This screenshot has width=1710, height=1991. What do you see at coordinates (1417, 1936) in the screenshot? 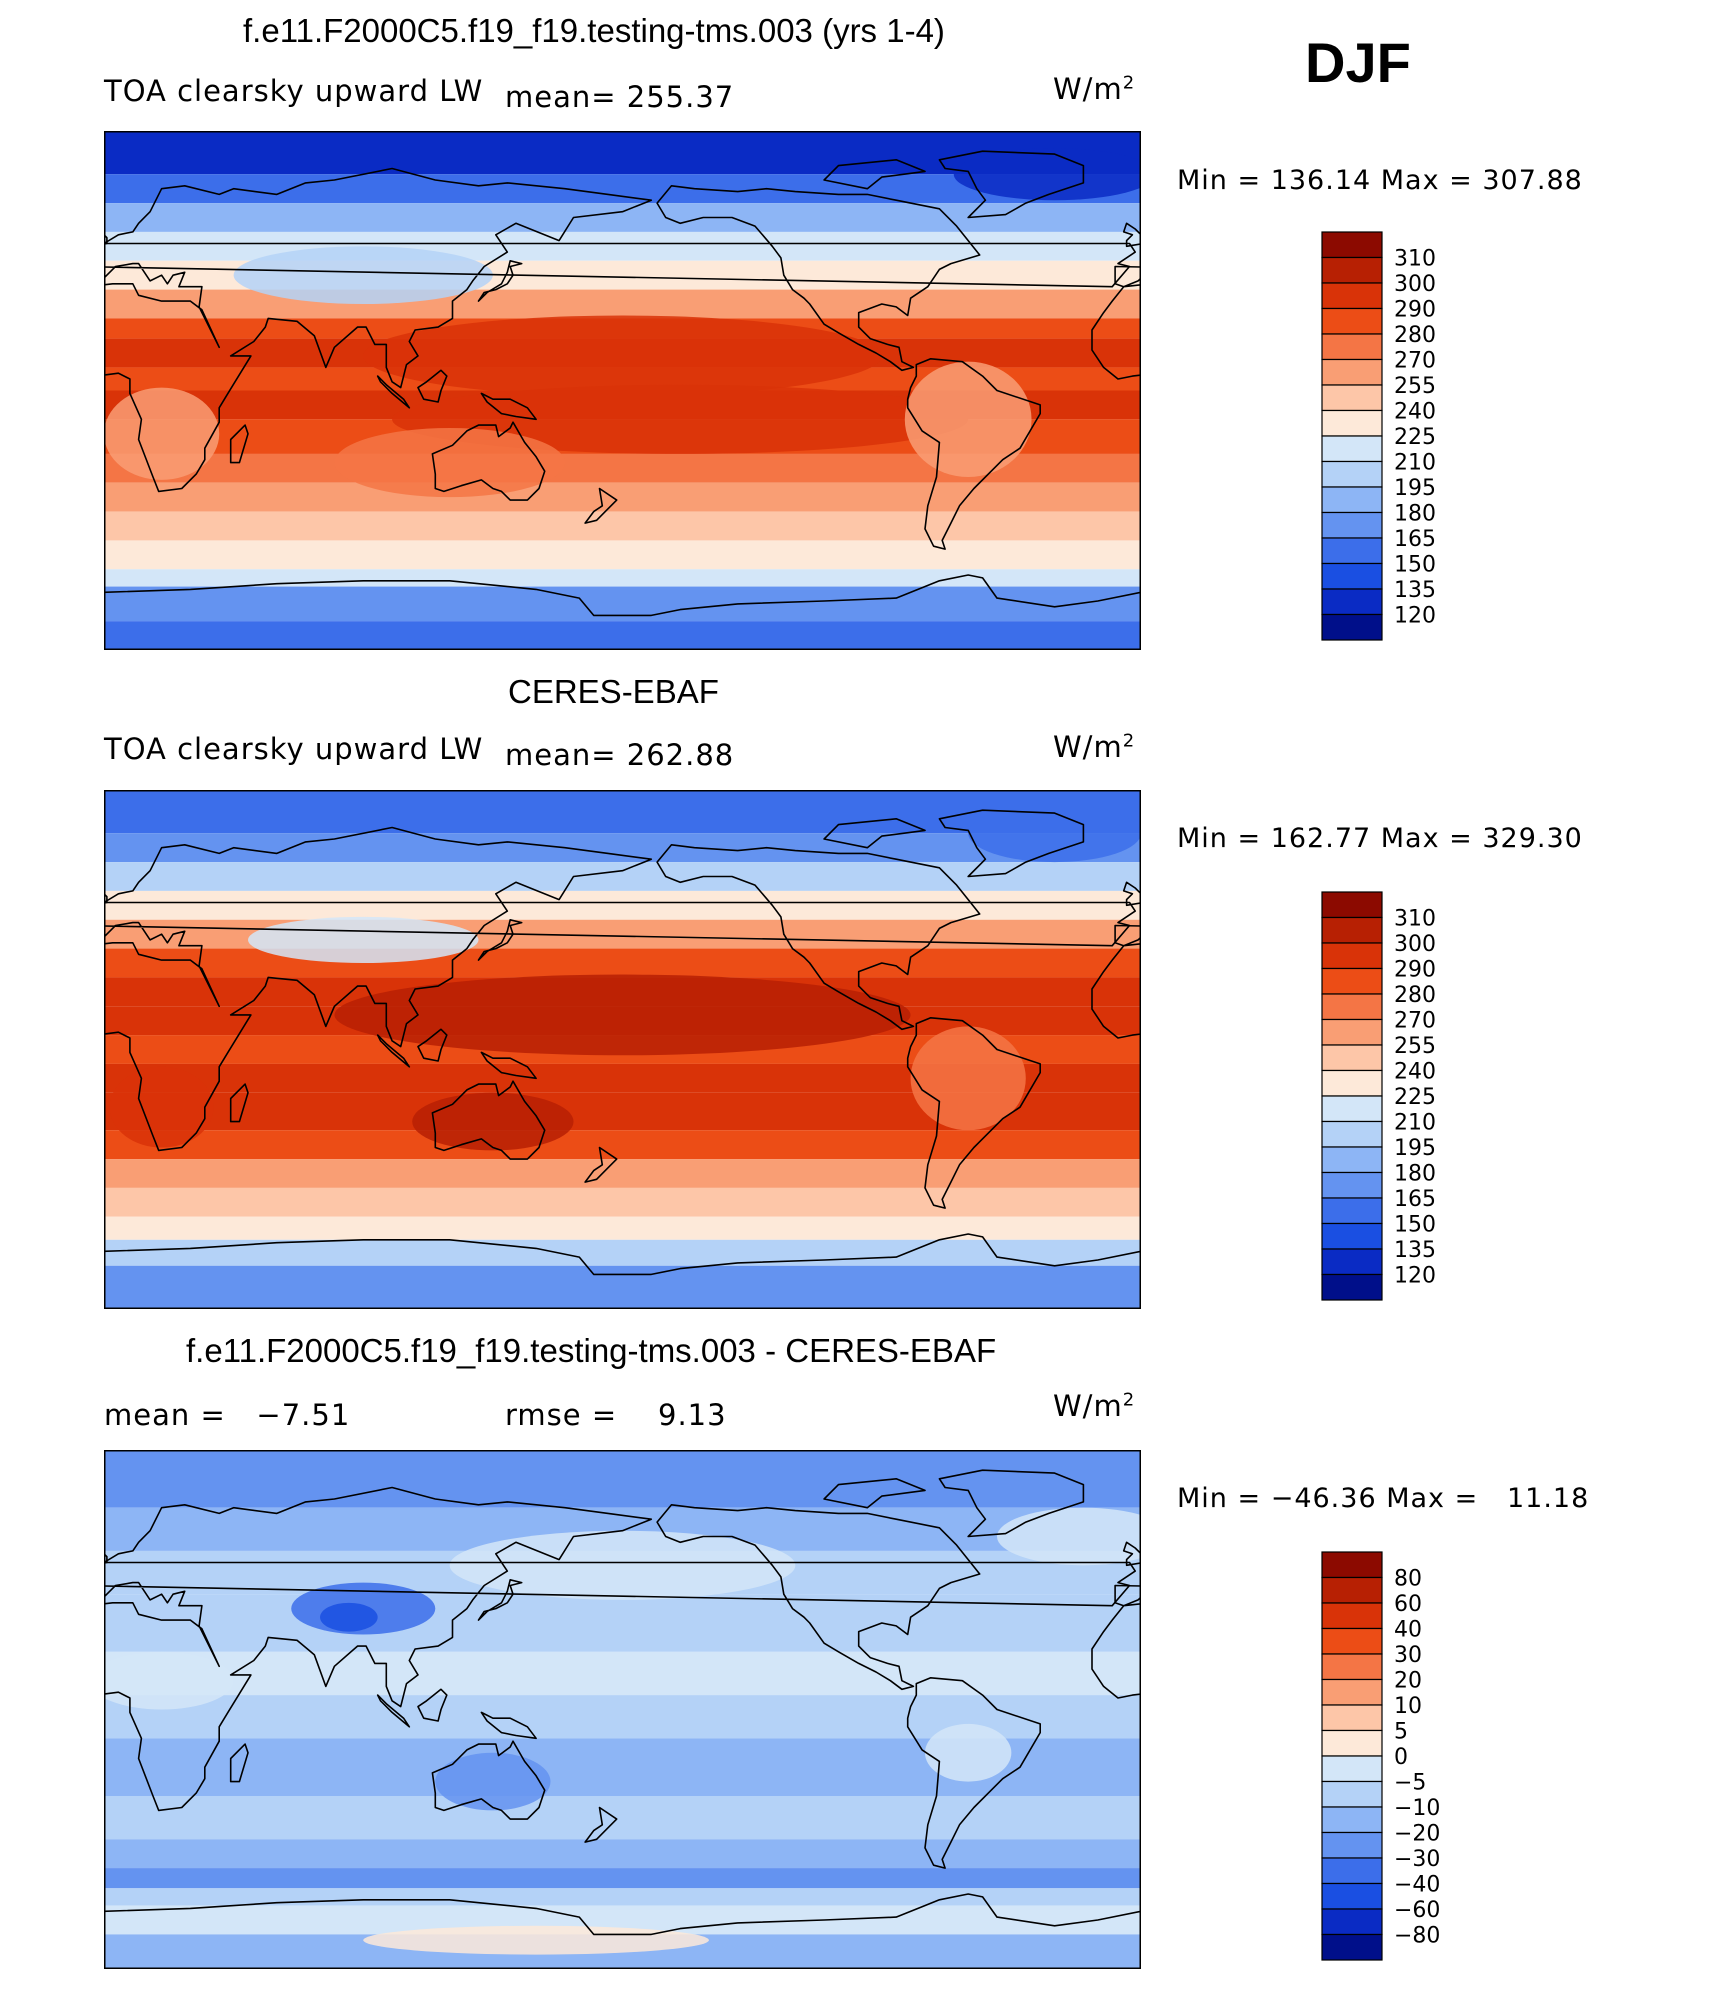
I see `colorbar-label: −80` at bounding box center [1417, 1936].